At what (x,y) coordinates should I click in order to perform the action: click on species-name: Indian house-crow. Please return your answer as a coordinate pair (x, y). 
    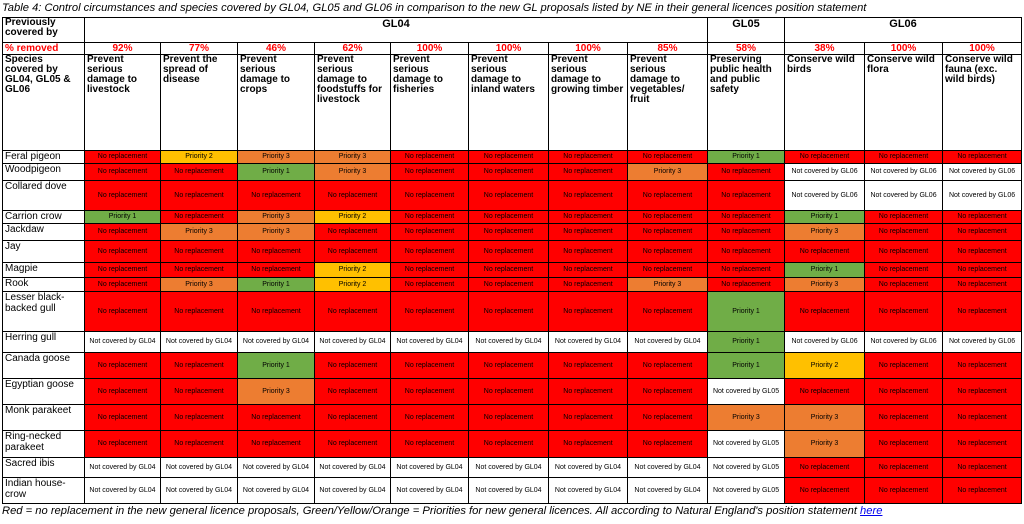
    Looking at the image, I should click on (43, 490).